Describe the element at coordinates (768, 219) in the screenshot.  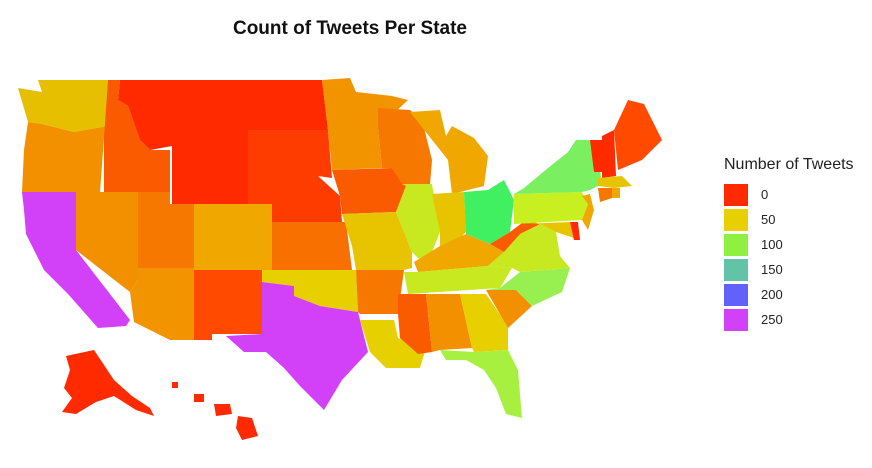
I see `legend-label: 50` at that location.